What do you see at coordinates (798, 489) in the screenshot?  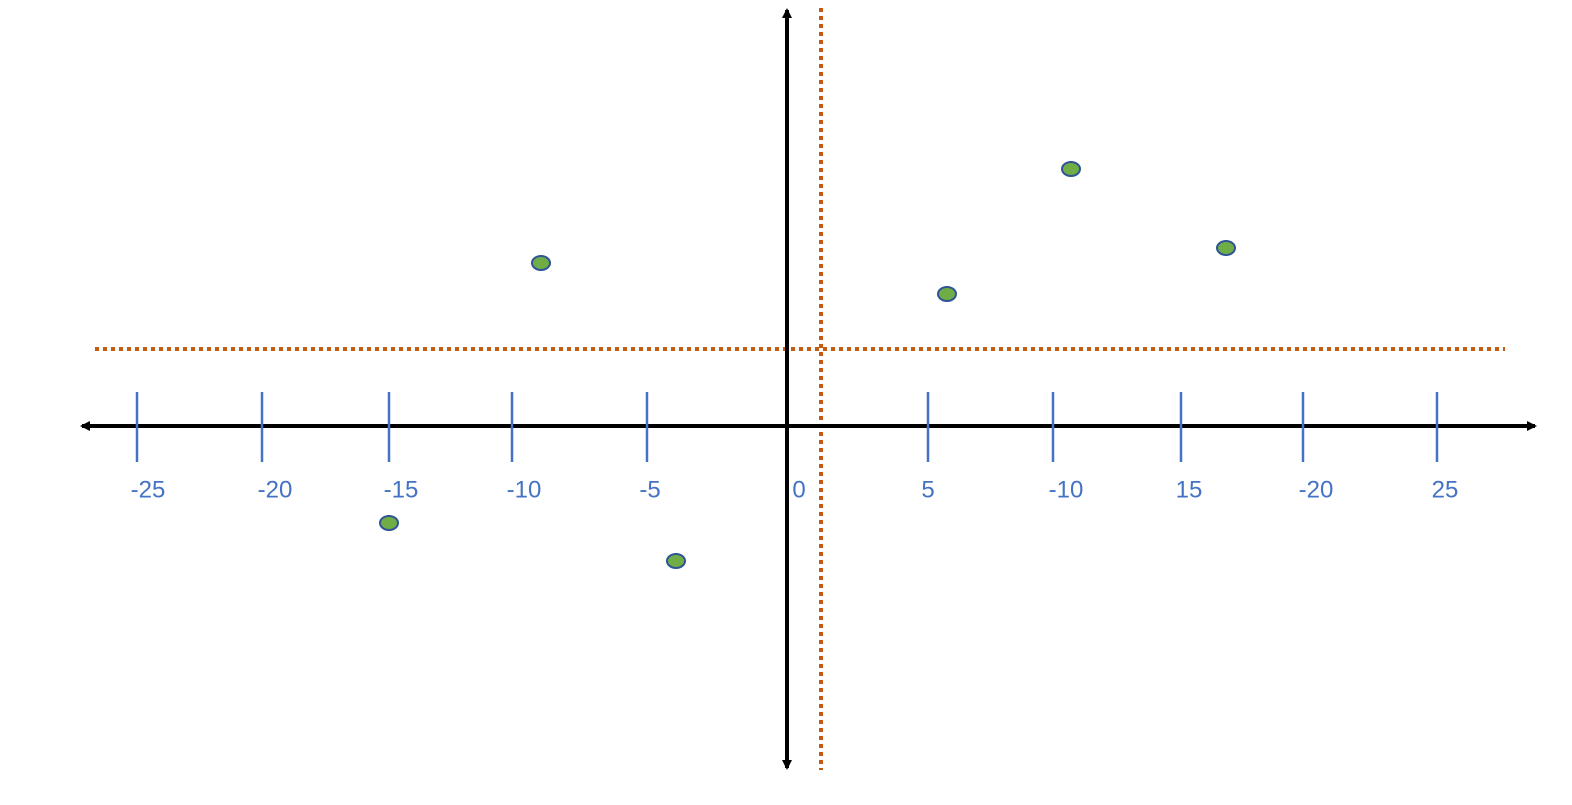 I see `tick-label: 0` at bounding box center [798, 489].